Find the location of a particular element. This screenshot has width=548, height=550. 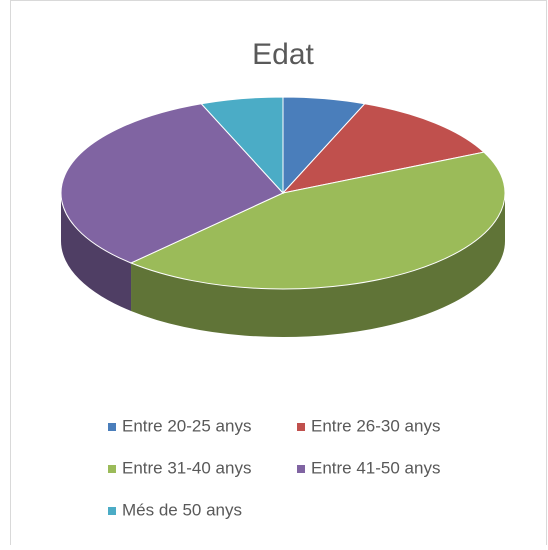

pie-side is located at coordinates (96, 252).